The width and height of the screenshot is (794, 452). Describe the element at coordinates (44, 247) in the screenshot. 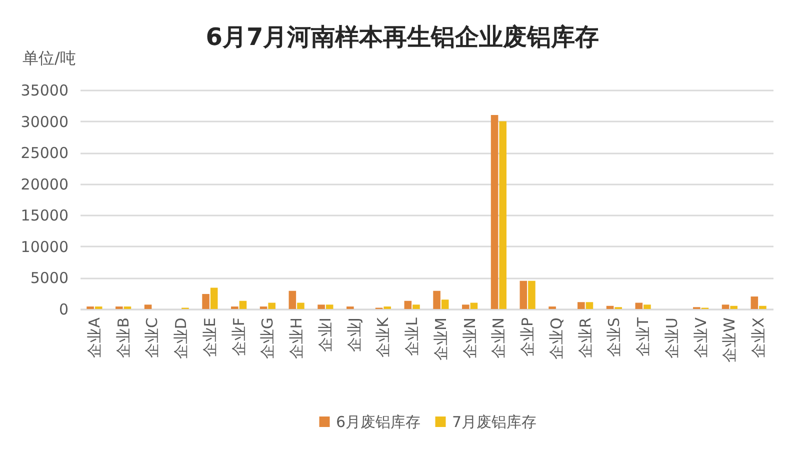

I see `y-tick-label: 10000` at that location.